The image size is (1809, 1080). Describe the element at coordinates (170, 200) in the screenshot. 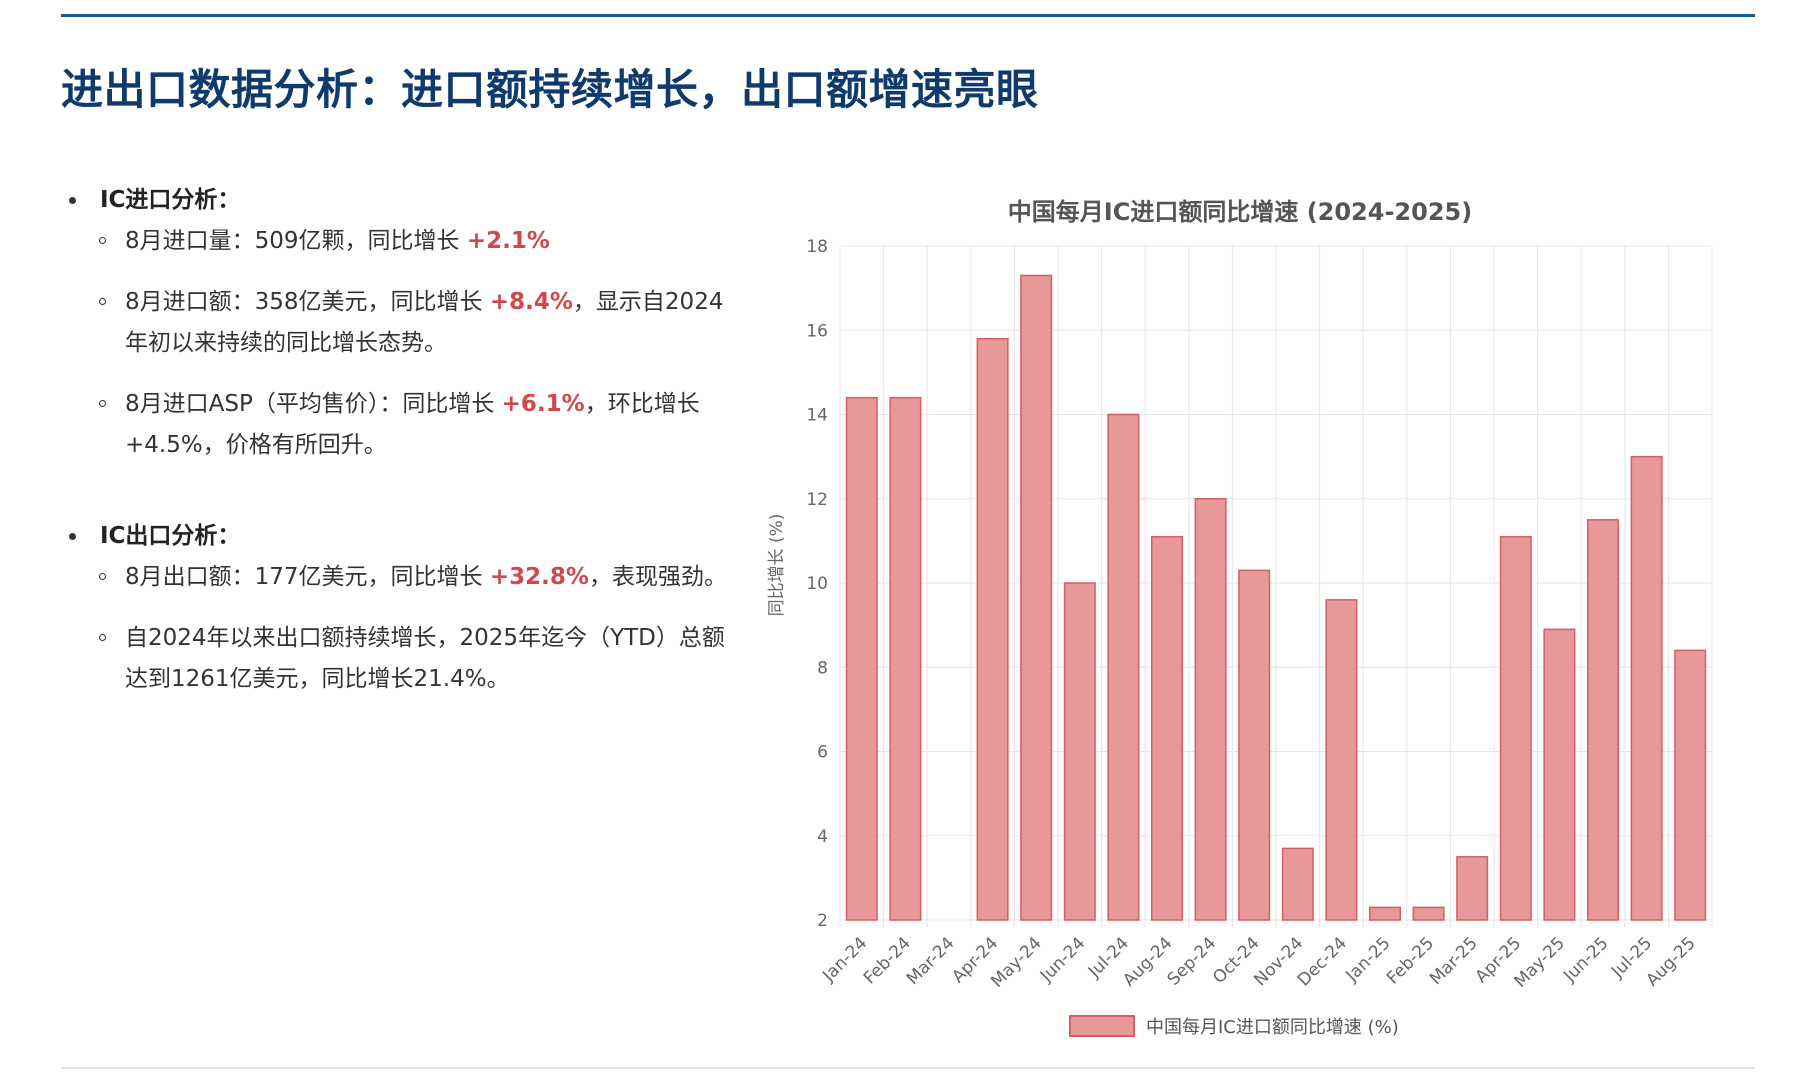

I see `import-heading-text: IC进口分析：` at that location.